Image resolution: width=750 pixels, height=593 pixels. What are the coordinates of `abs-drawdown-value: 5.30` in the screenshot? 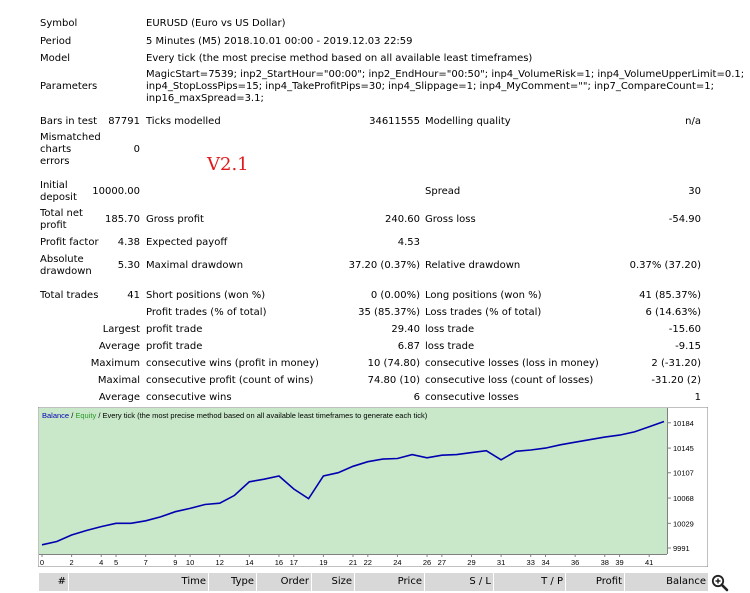 It's located at (128, 265).